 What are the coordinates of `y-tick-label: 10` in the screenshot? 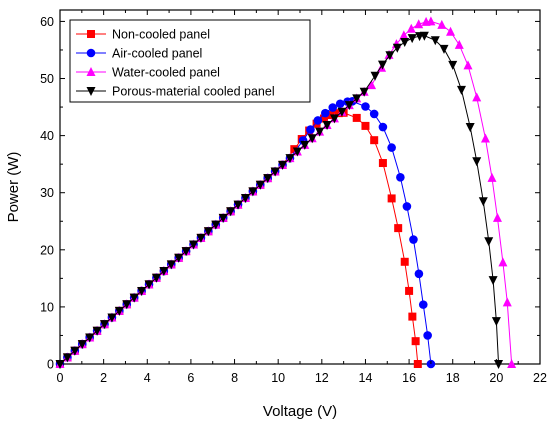 It's located at (47, 307).